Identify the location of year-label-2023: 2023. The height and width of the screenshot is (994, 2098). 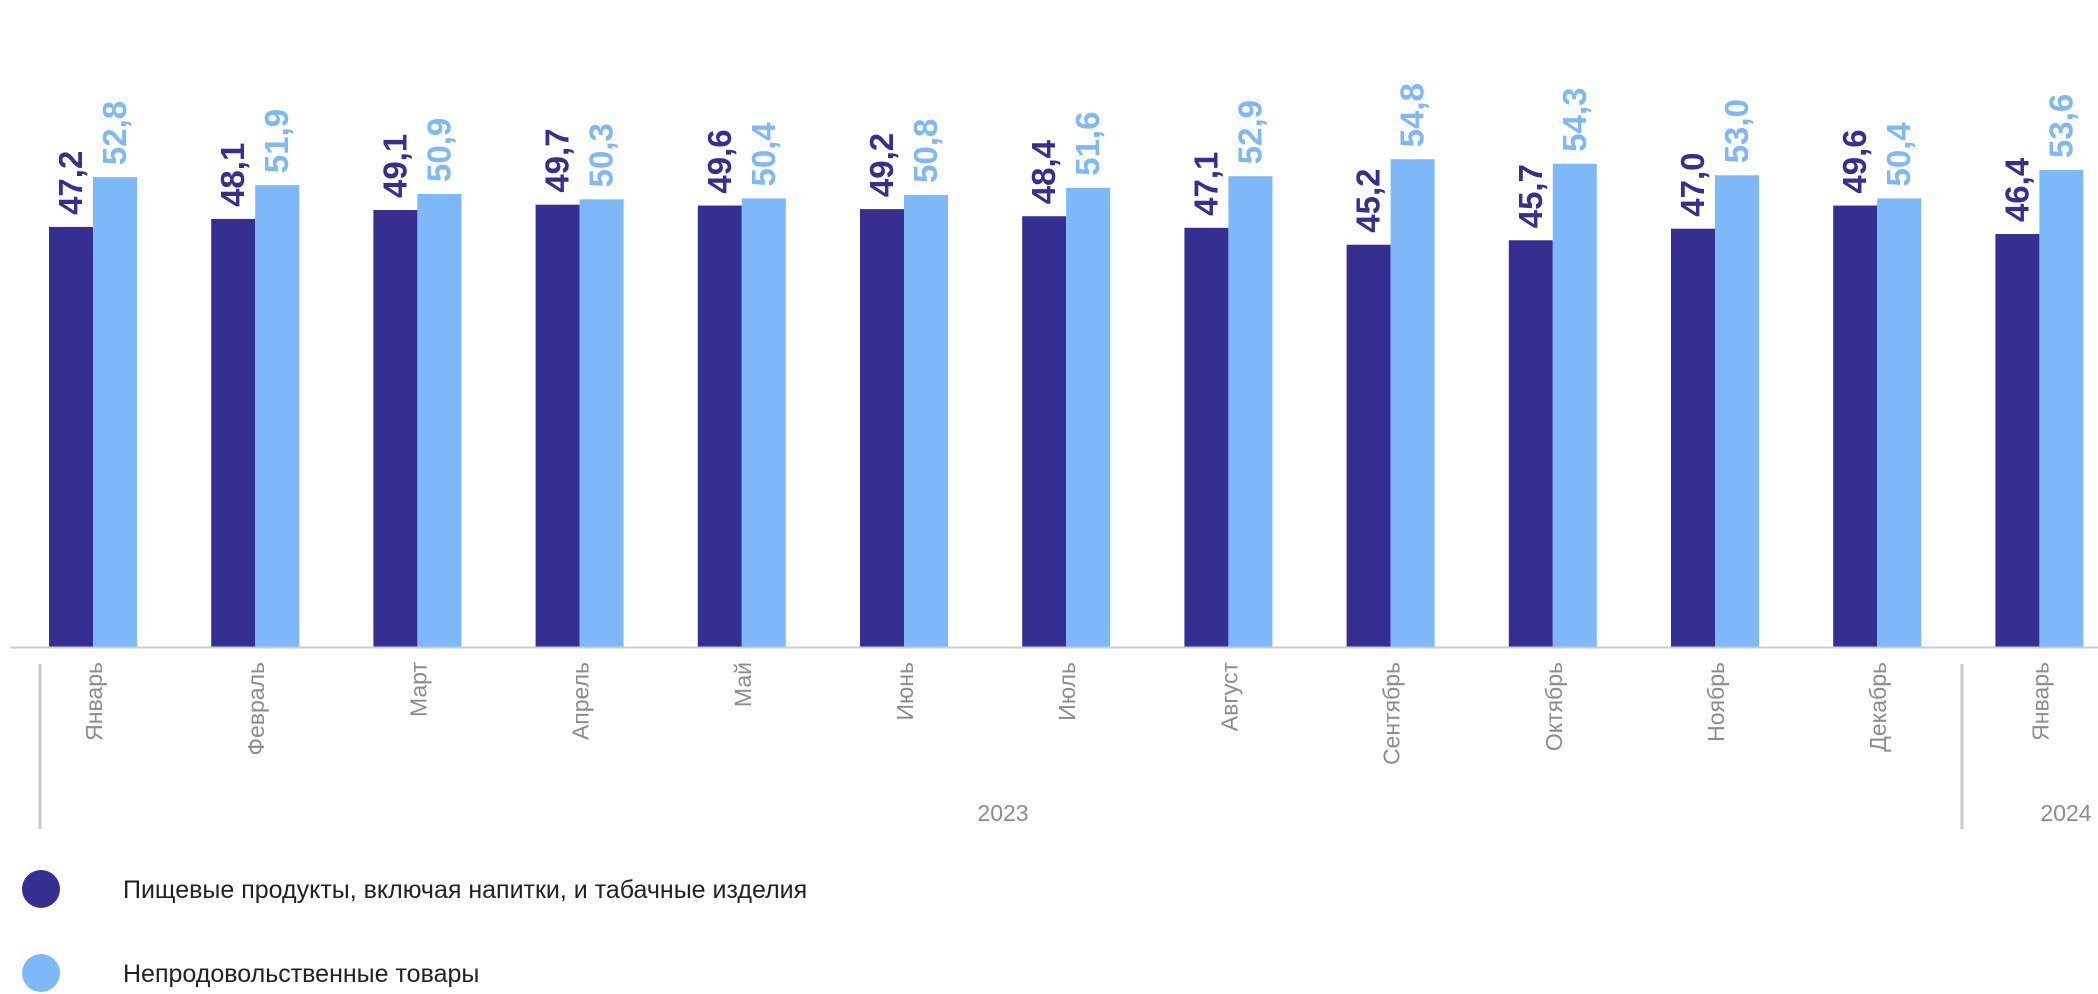
(1002, 813).